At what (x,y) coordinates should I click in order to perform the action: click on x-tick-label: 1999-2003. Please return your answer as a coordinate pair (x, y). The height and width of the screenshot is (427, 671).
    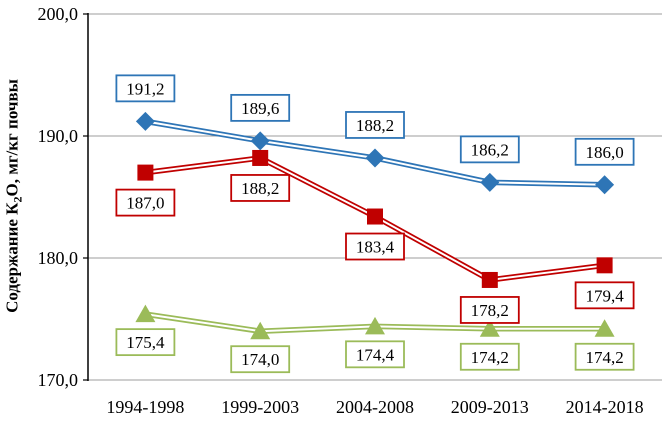
    Looking at the image, I should click on (260, 407).